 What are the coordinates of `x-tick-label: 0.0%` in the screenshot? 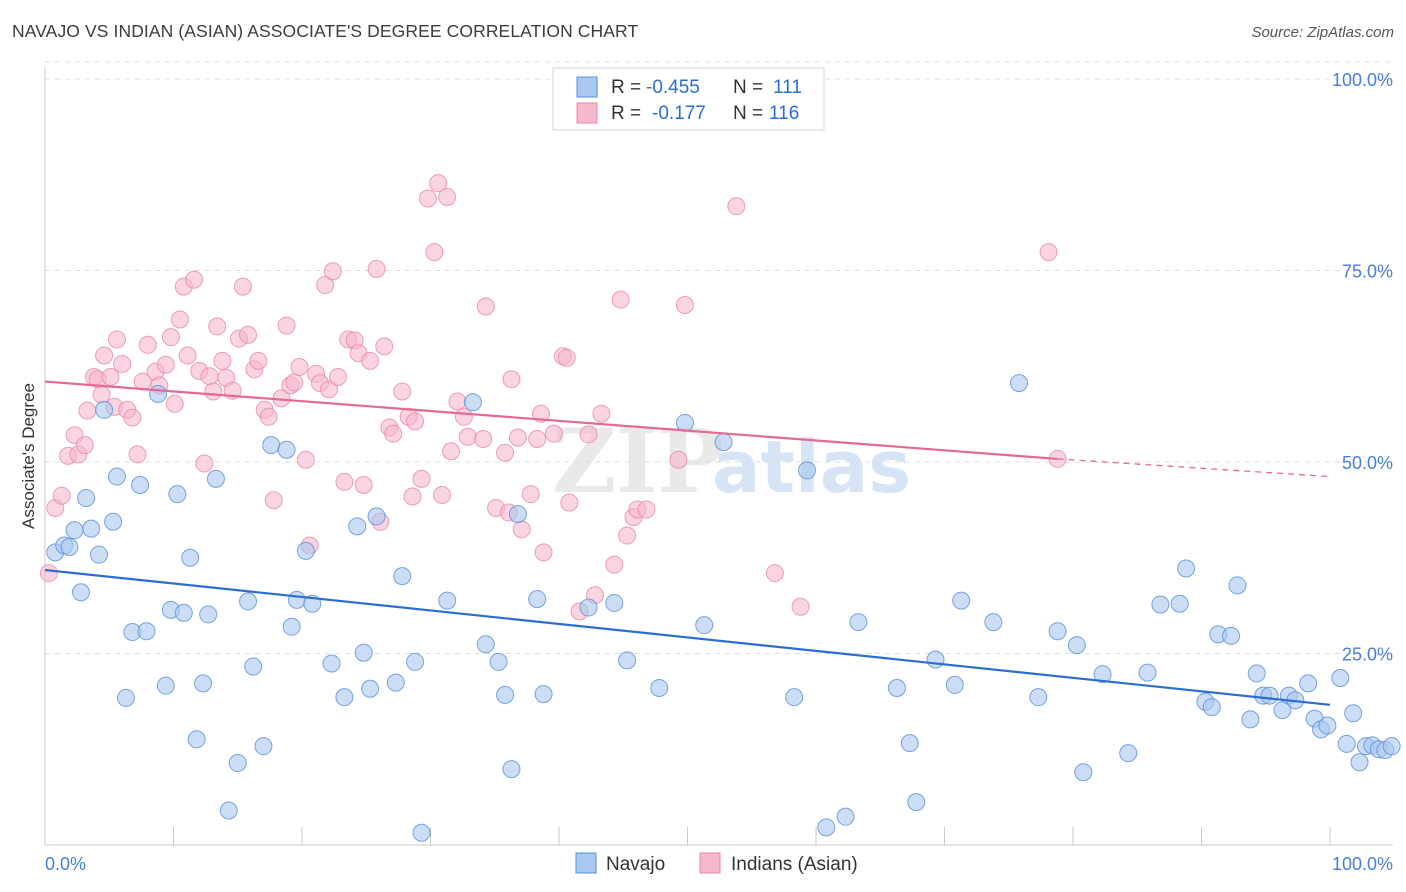 It's located at (65, 864).